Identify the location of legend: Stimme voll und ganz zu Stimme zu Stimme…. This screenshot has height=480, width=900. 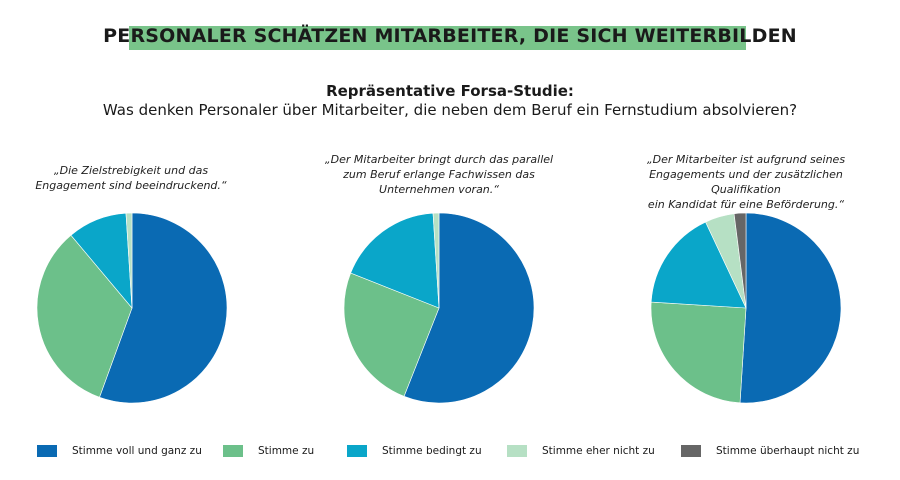
(450, 452).